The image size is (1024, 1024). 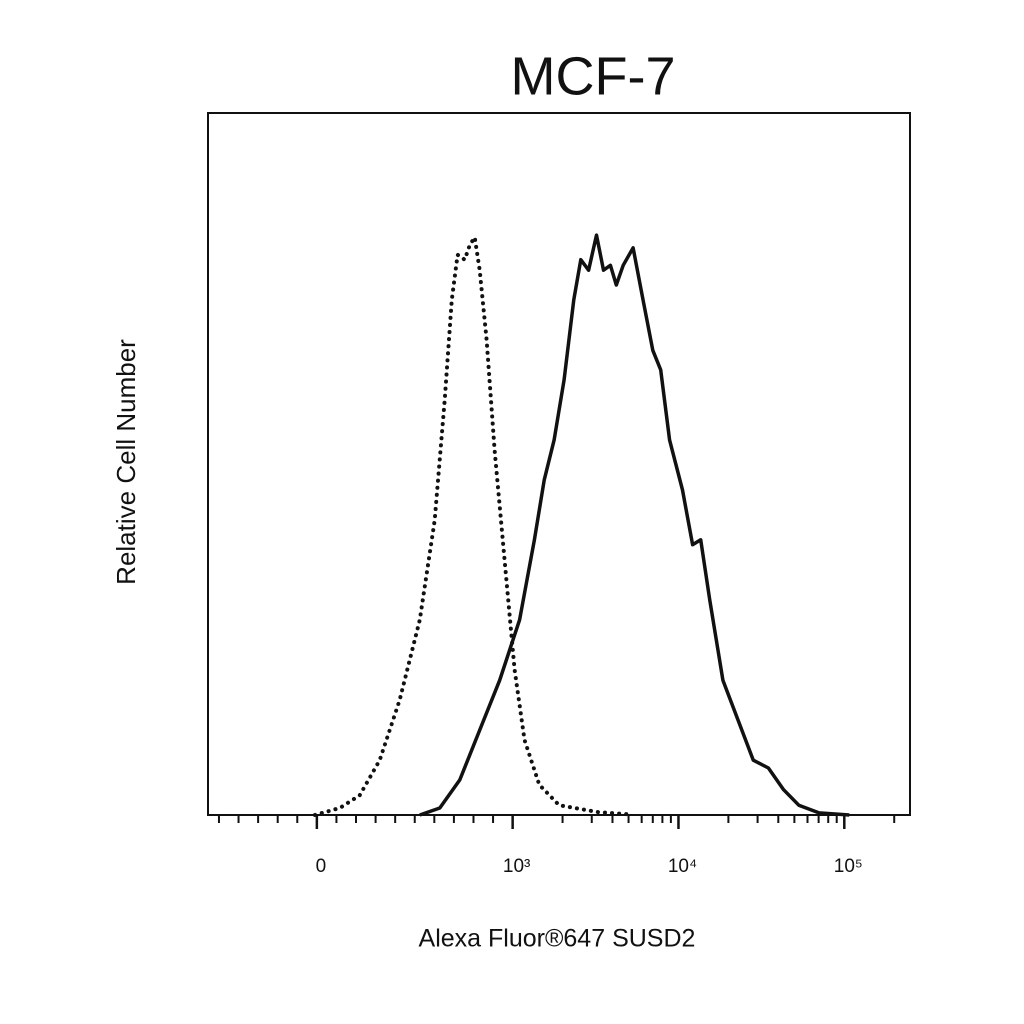 What do you see at coordinates (593, 76) in the screenshot?
I see `chart-title: MCF-7` at bounding box center [593, 76].